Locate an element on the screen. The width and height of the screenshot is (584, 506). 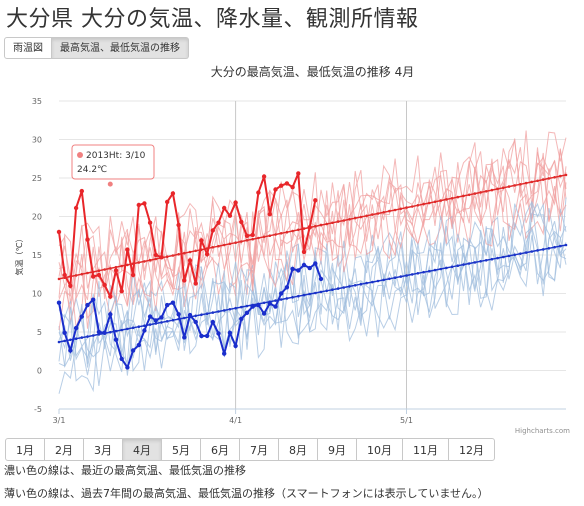
month-button-6: 6月 is located at coordinates (220, 449).